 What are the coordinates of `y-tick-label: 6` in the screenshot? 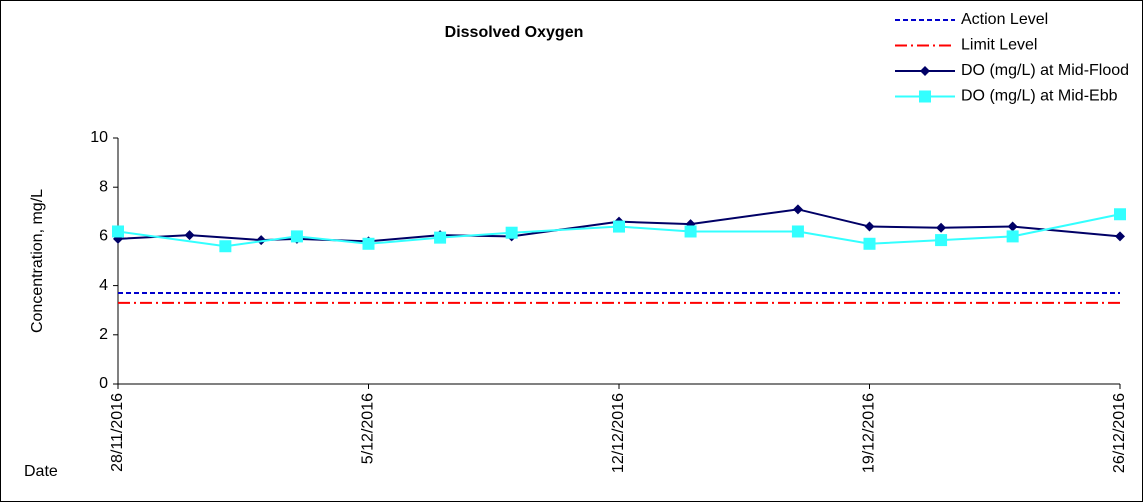 It's located at (103, 236).